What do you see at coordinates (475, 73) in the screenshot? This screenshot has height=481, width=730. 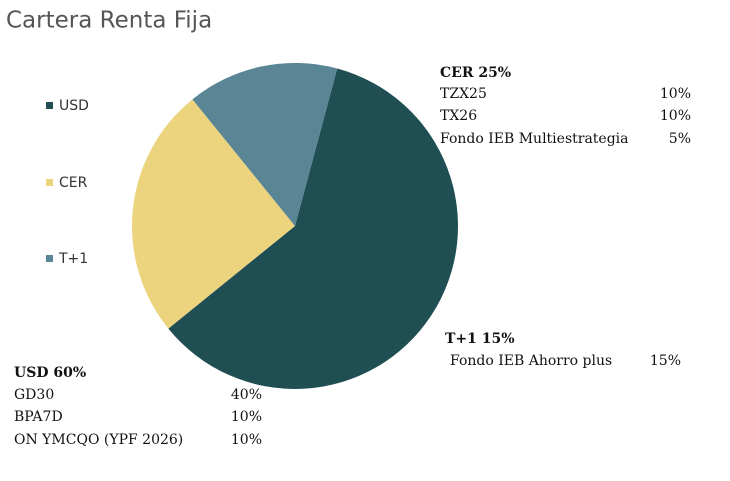 I see `annotation-title: CER 25%` at bounding box center [475, 73].